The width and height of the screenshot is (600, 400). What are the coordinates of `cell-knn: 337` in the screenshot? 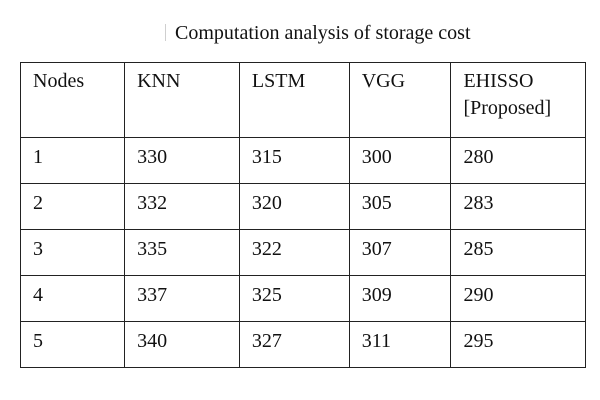 It's located at (182, 298).